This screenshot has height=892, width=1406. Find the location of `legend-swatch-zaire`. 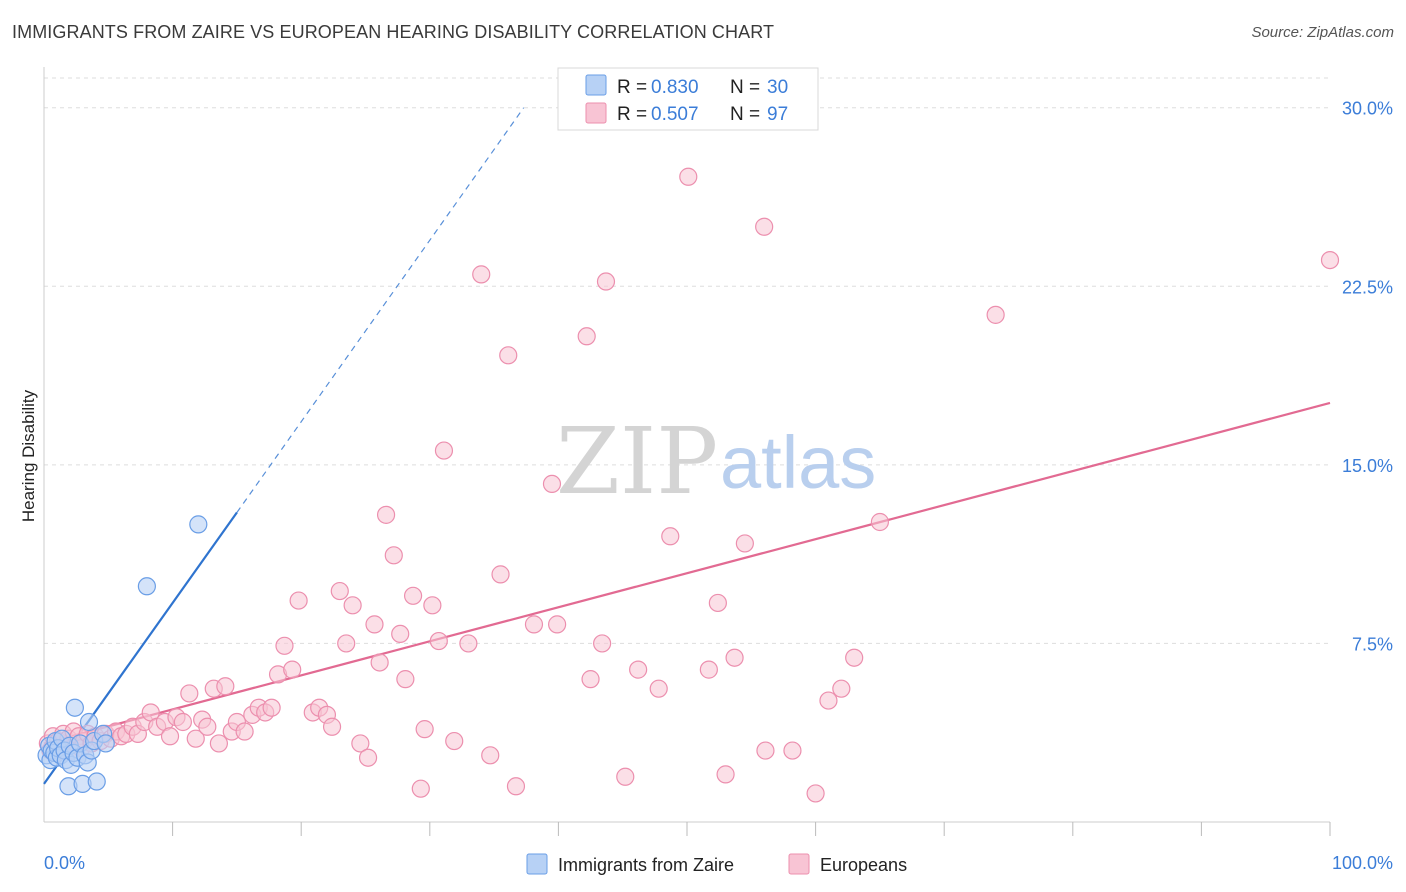

legend-swatch-zaire is located at coordinates (596, 85).